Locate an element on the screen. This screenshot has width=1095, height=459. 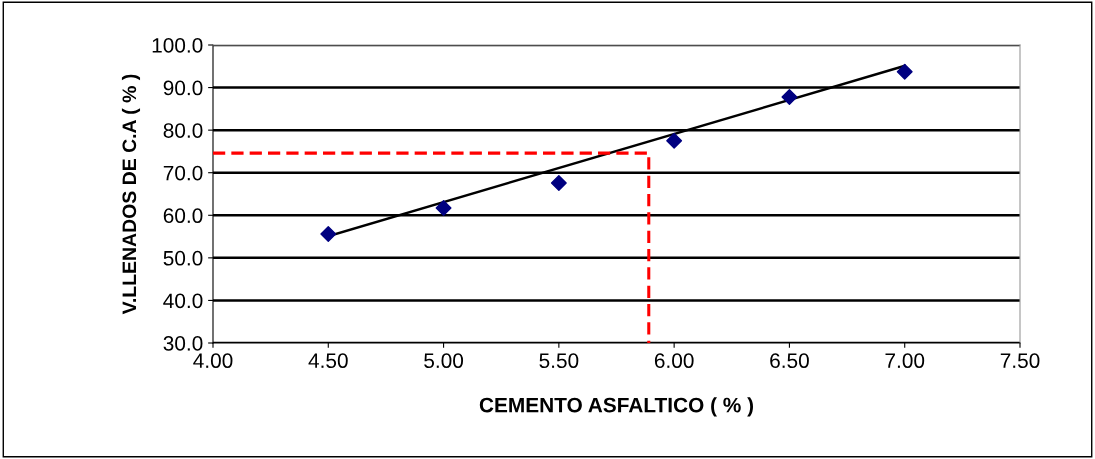
y-tick-label: 40.0 is located at coordinates (183, 301).